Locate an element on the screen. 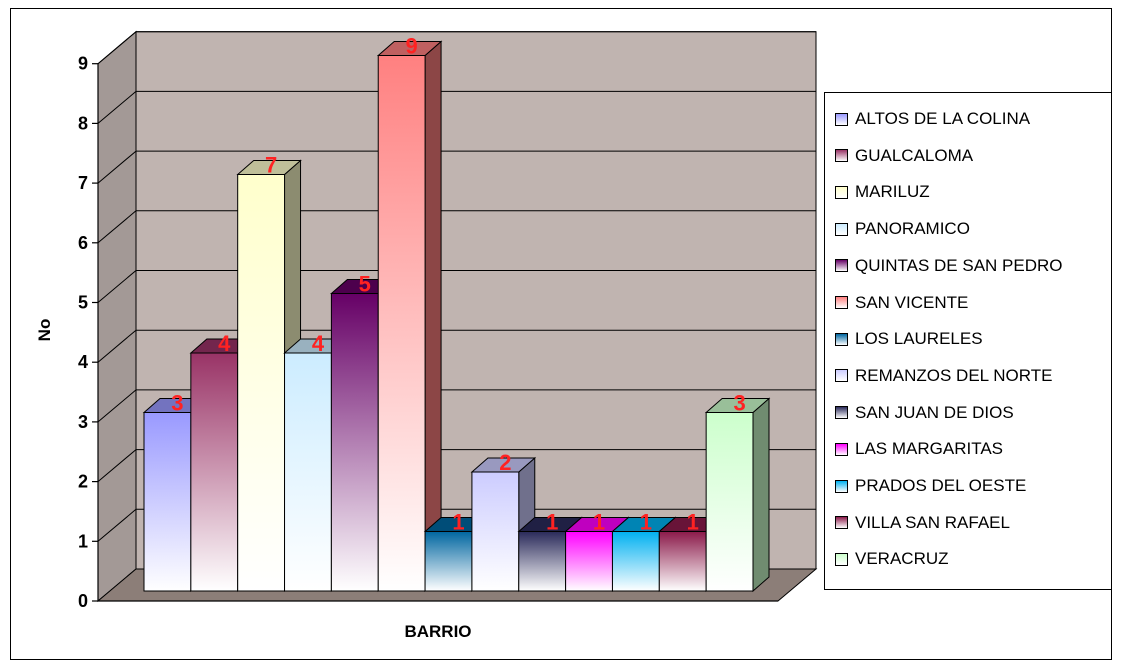 The width and height of the screenshot is (1124, 670). legend-item: PRADOS DEL OESTE is located at coordinates (930, 486).